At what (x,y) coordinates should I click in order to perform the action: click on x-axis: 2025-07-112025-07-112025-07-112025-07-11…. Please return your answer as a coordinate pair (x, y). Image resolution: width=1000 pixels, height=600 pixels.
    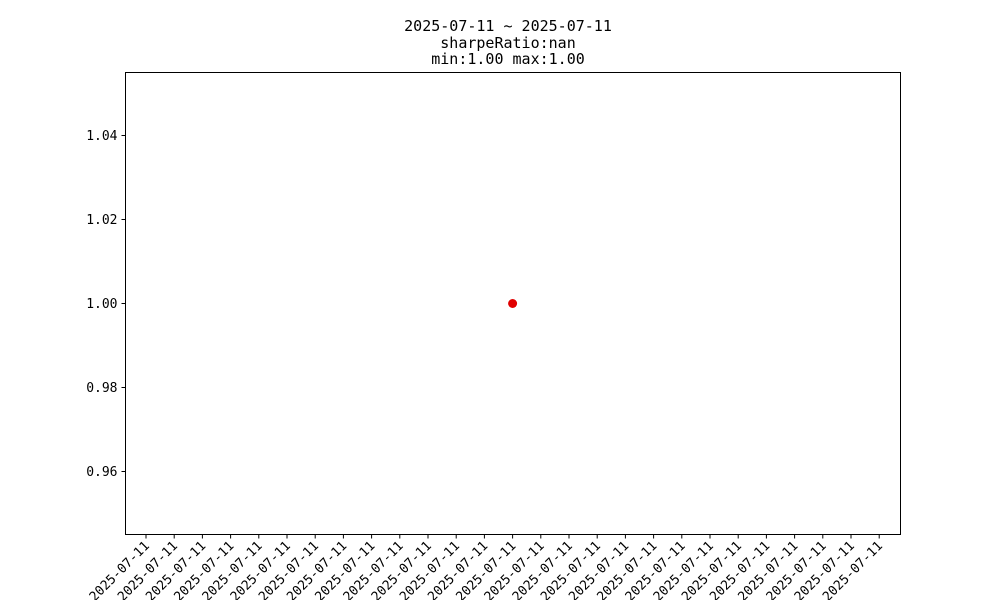
    Looking at the image, I should click on (486, 567).